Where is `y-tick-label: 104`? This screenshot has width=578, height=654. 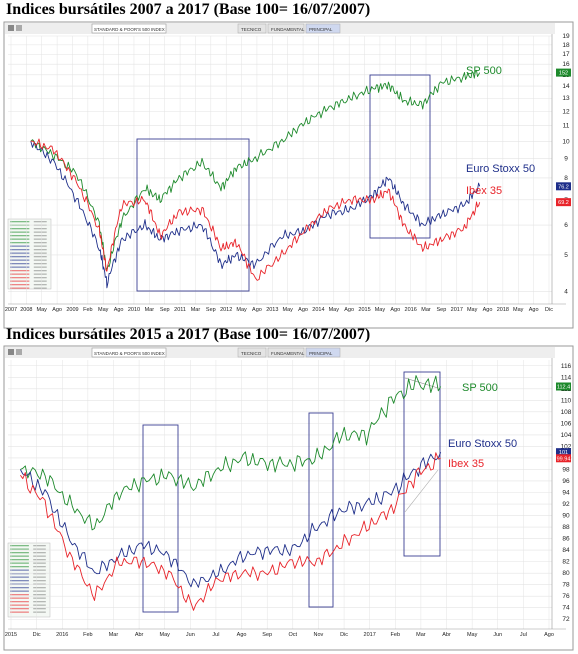 y-tick-label: 104 is located at coordinates (566, 435).